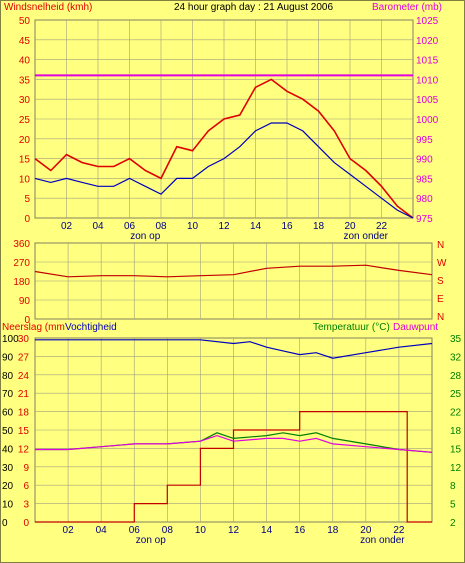 The height and width of the screenshot is (563, 465). Describe the element at coordinates (161, 226) in the screenshot. I see `wind-xtick-08: 08` at that location.